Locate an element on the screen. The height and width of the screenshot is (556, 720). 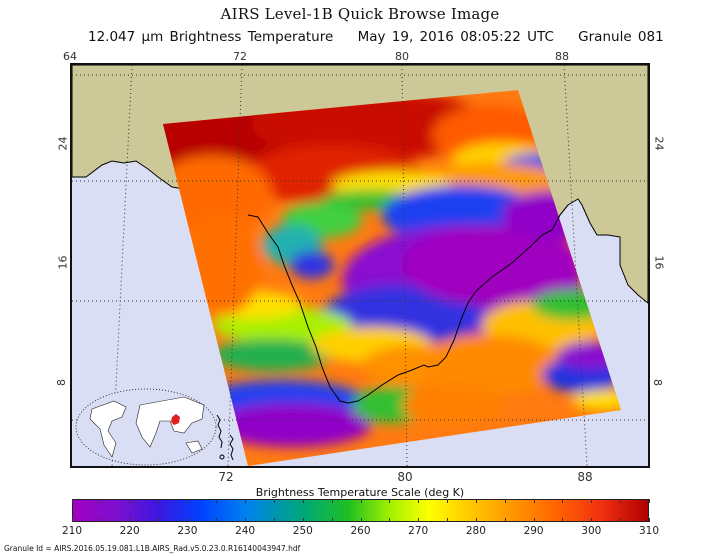
lon-label-bottom-72: 72 is located at coordinates (226, 477).